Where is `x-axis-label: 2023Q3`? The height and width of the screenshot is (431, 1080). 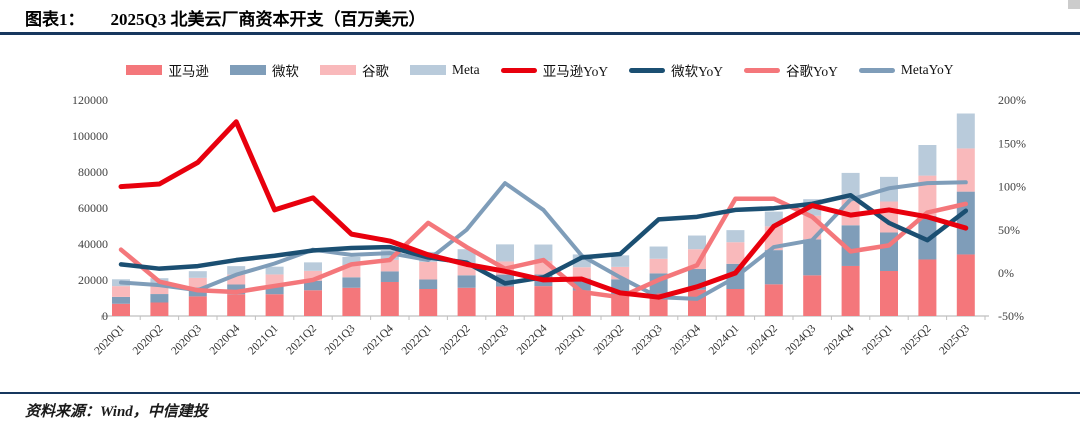
x-axis-label: 2023Q3 is located at coordinates (647, 339).